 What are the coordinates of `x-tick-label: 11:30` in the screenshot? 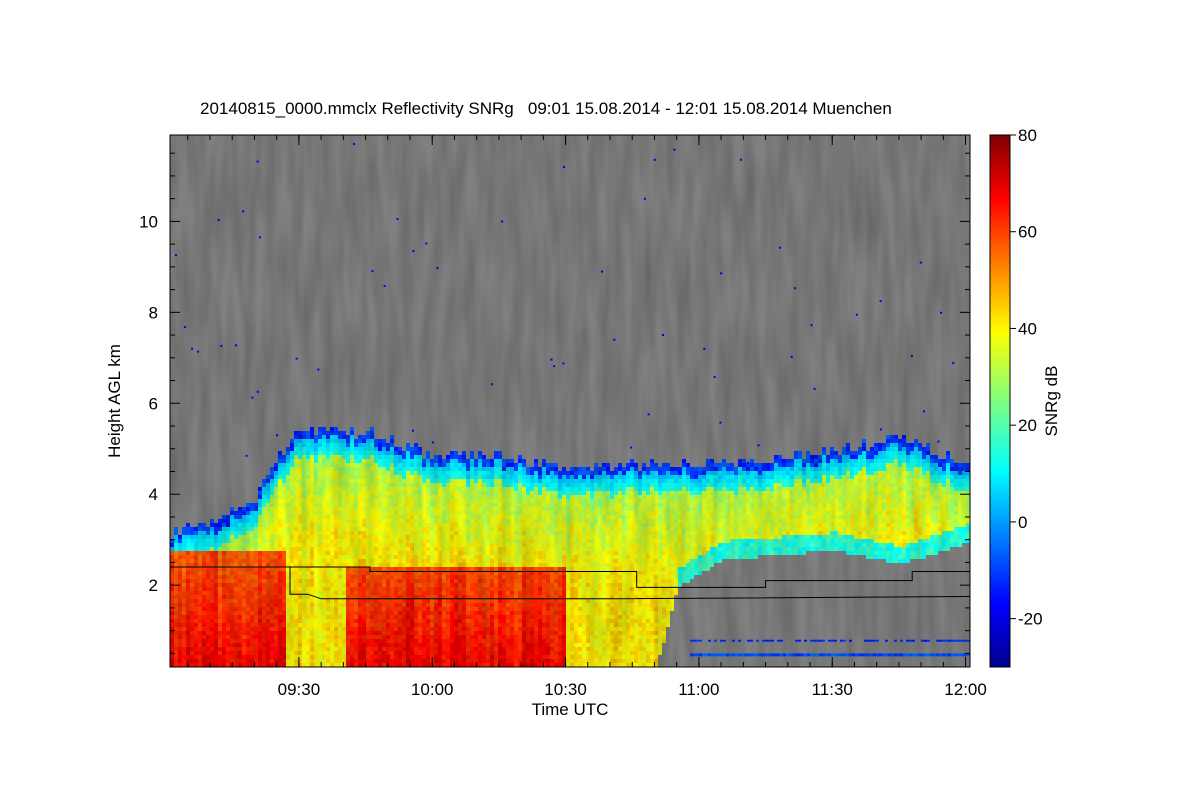 It's located at (832, 689).